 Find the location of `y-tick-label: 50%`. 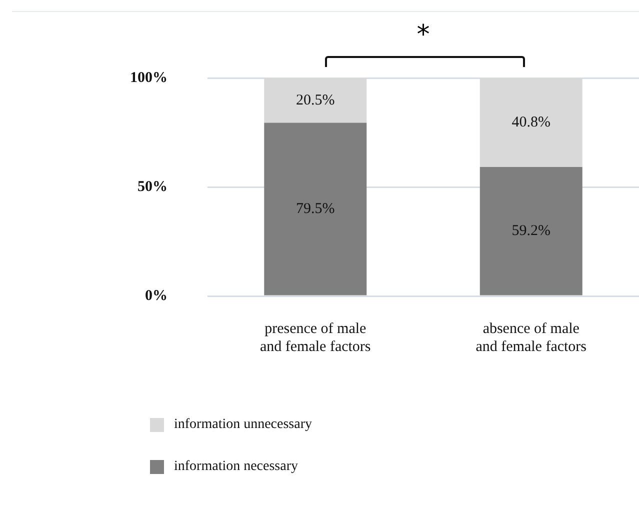

y-tick-label: 50% is located at coordinates (153, 186).